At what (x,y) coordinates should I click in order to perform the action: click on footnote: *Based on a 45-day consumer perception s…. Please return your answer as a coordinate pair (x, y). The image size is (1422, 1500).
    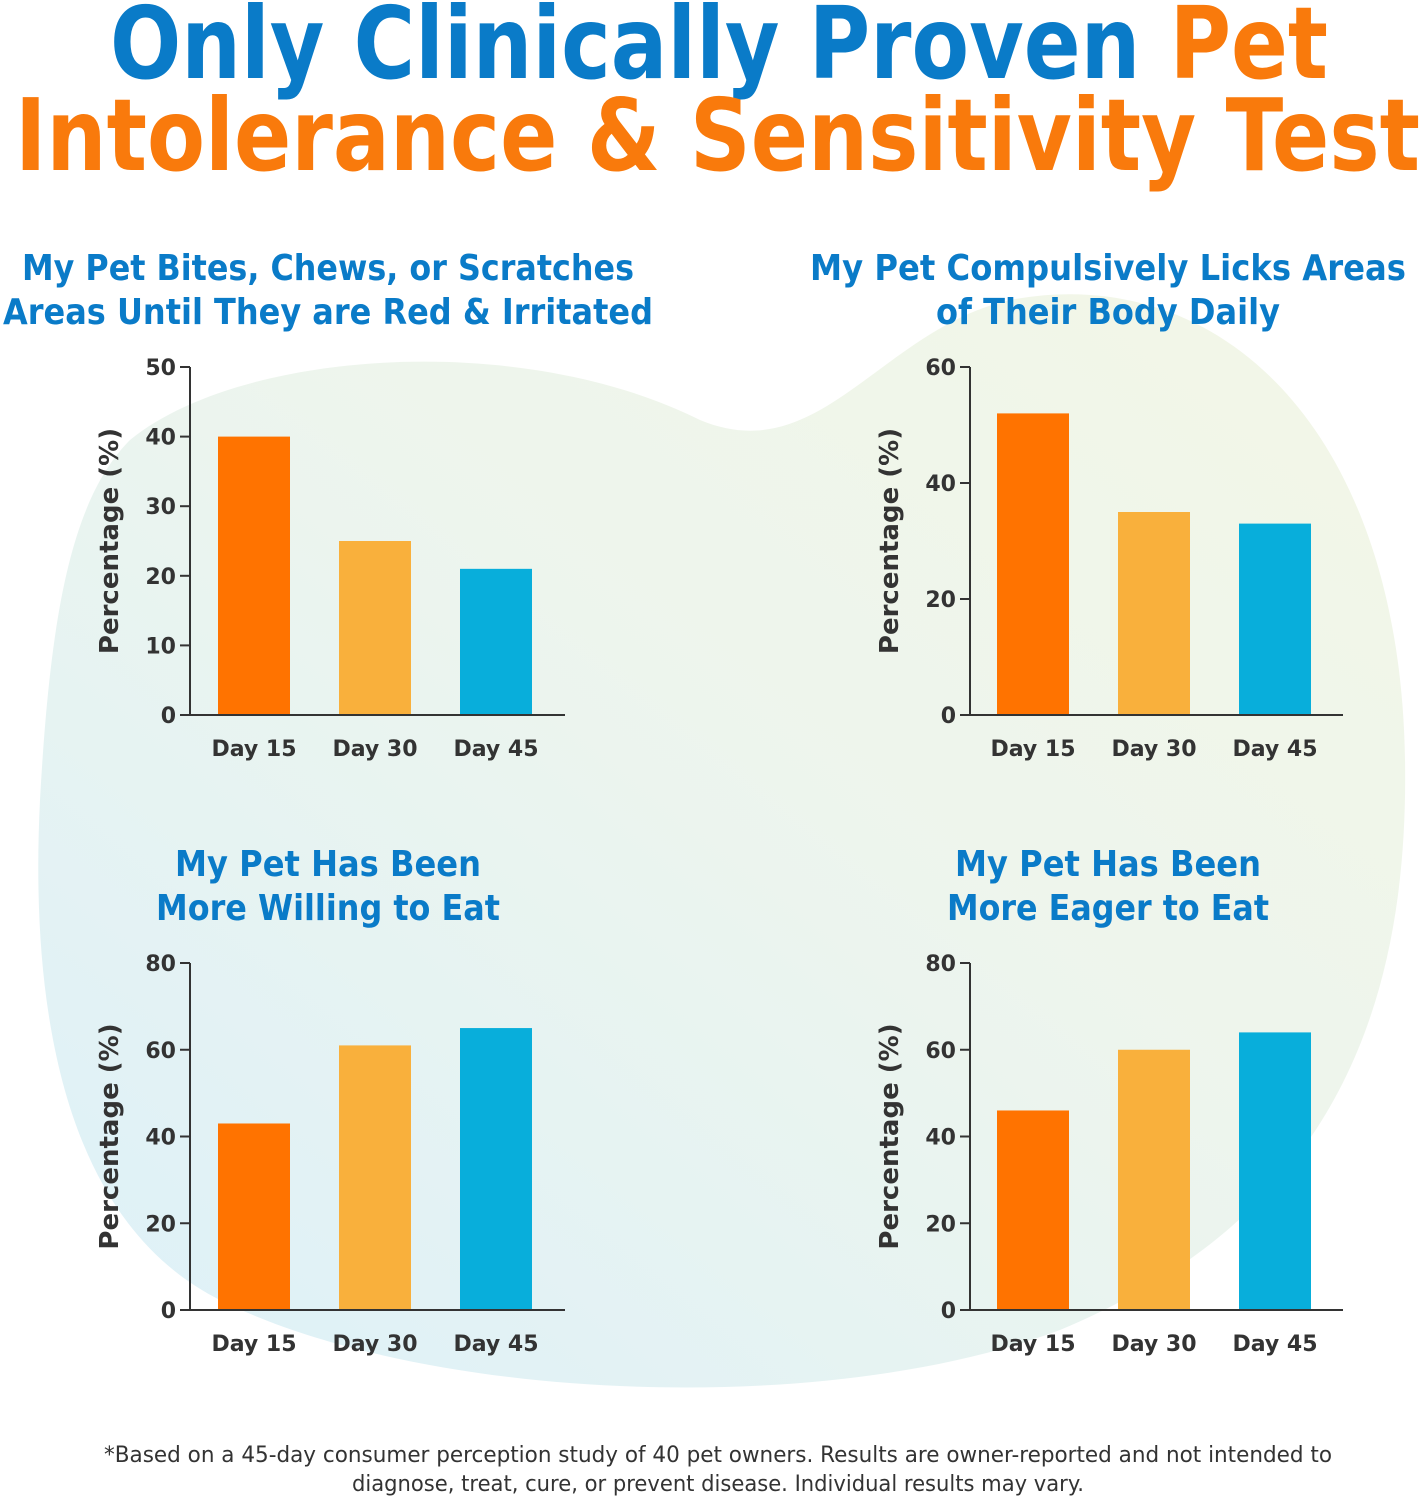
    Looking at the image, I should click on (718, 1455).